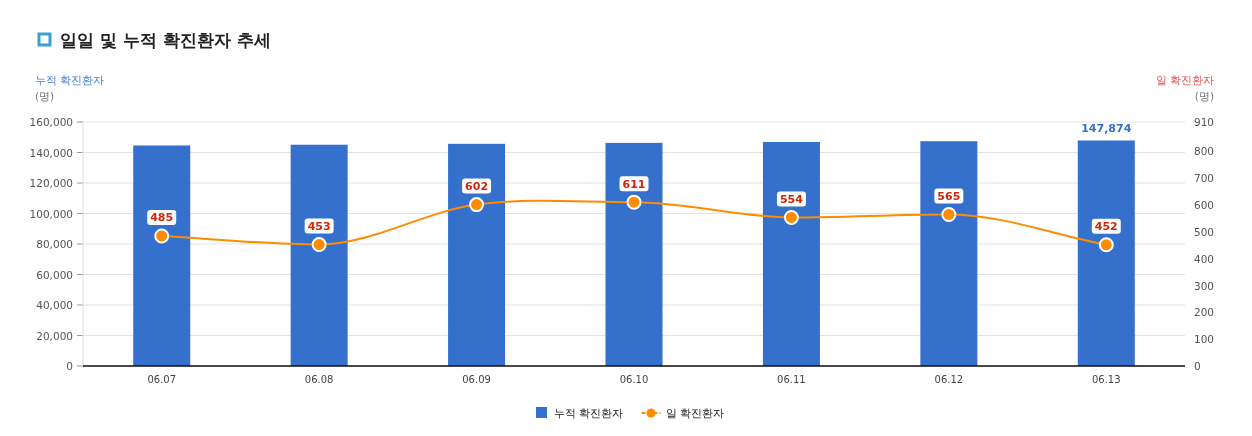  Describe the element at coordinates (51, 152) in the screenshot. I see `y-tick-label: 140,000` at that location.